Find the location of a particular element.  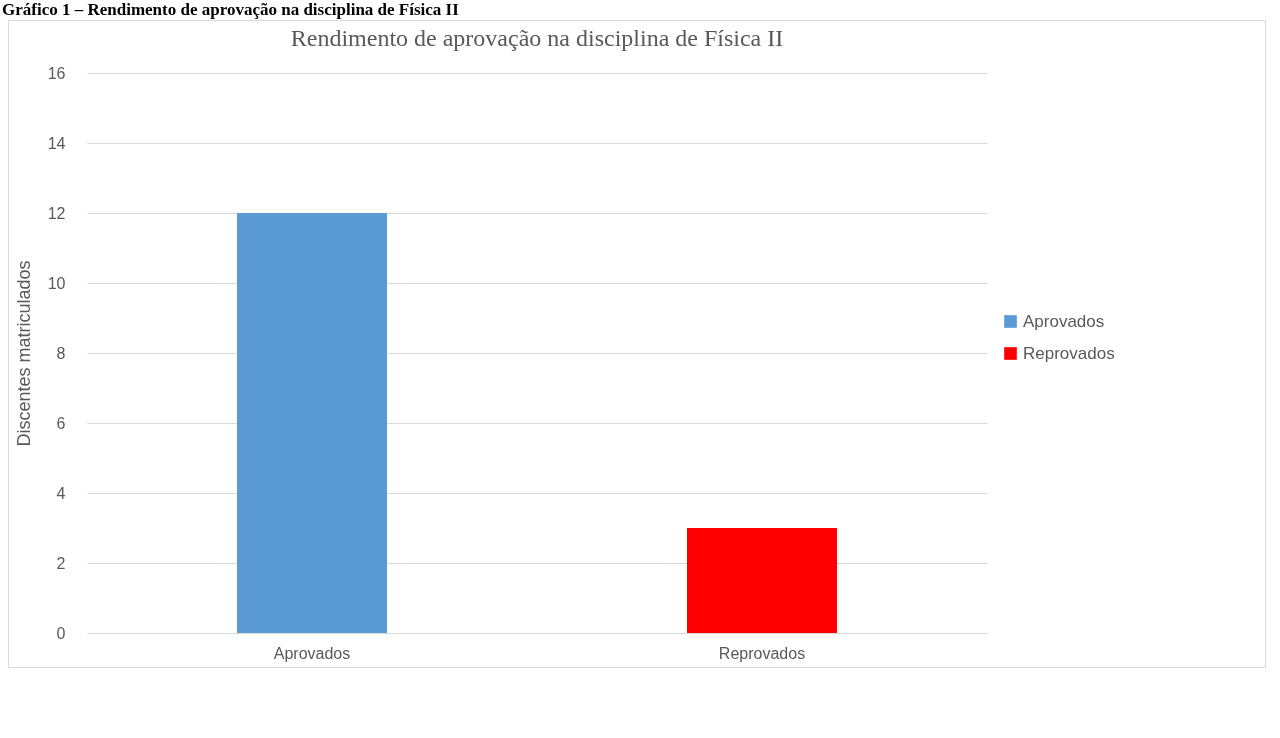

y-tick-label: 2 is located at coordinates (61, 563).